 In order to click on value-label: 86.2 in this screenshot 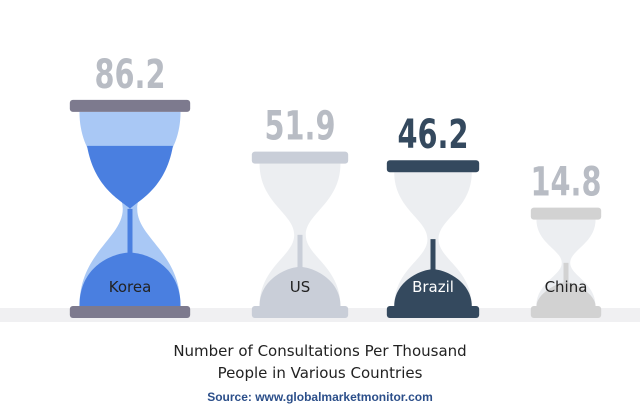, I will do `click(129, 73)`.